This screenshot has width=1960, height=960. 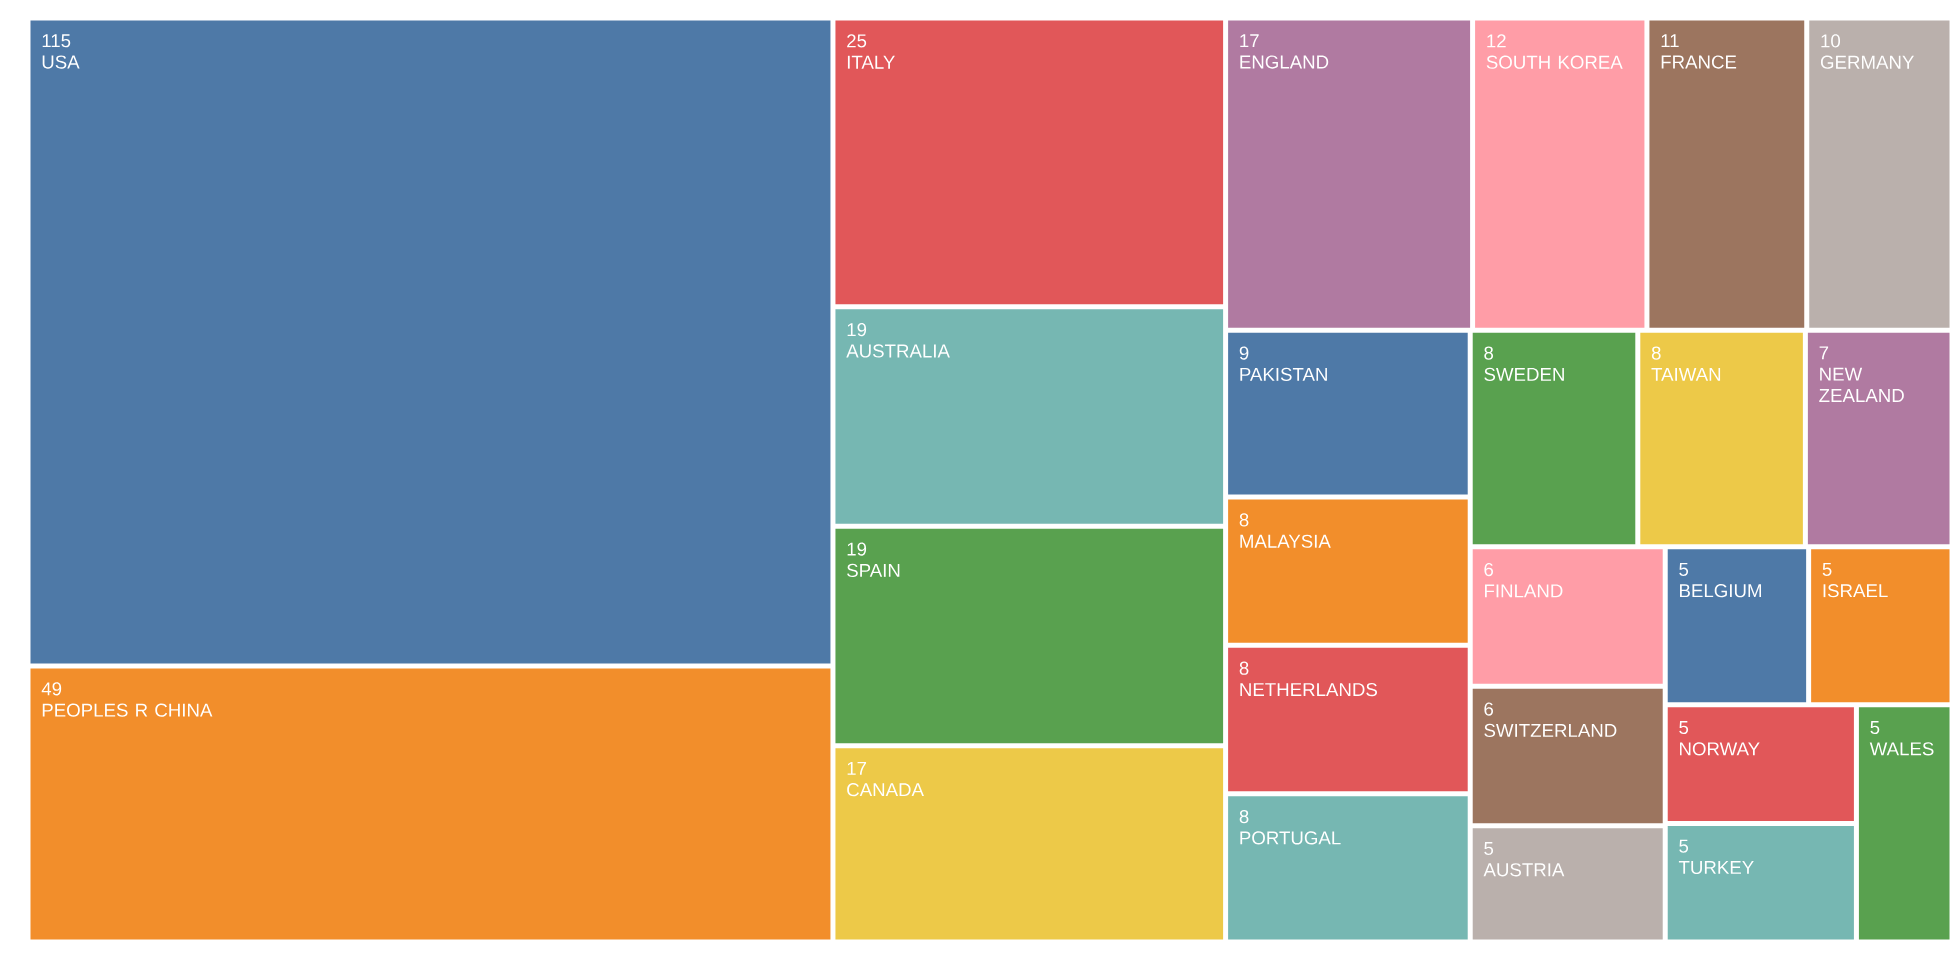 I want to click on category-label: NORWAY, so click(x=1720, y=749).